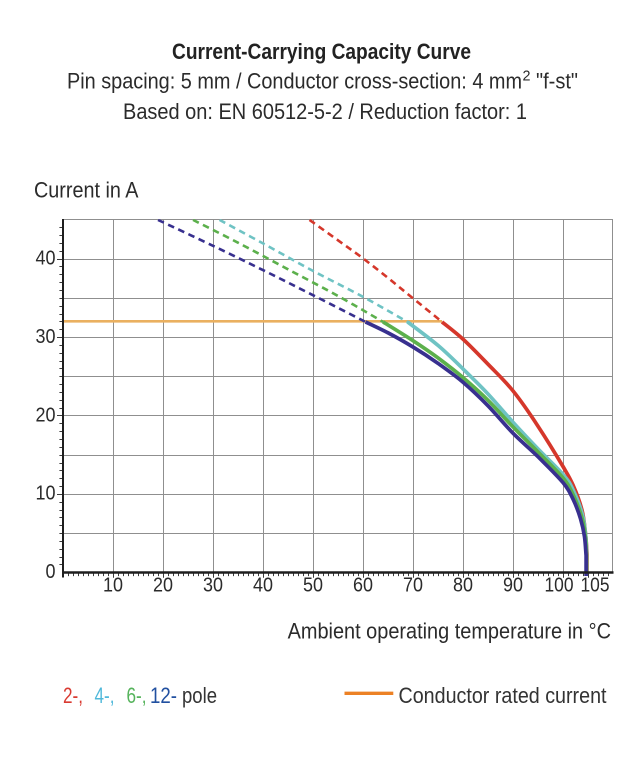 The height and width of the screenshot is (758, 642). I want to click on svg-text: Current in A, so click(86, 189).